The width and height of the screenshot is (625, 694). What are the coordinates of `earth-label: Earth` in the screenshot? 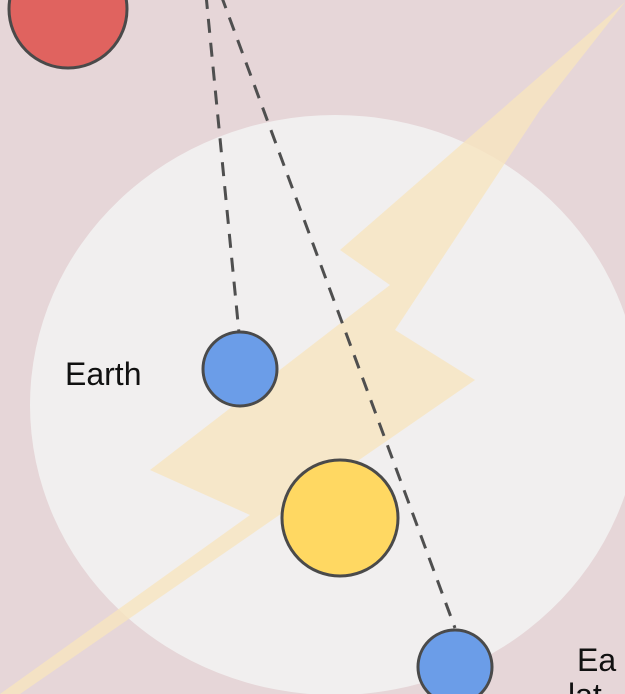 It's located at (103, 374).